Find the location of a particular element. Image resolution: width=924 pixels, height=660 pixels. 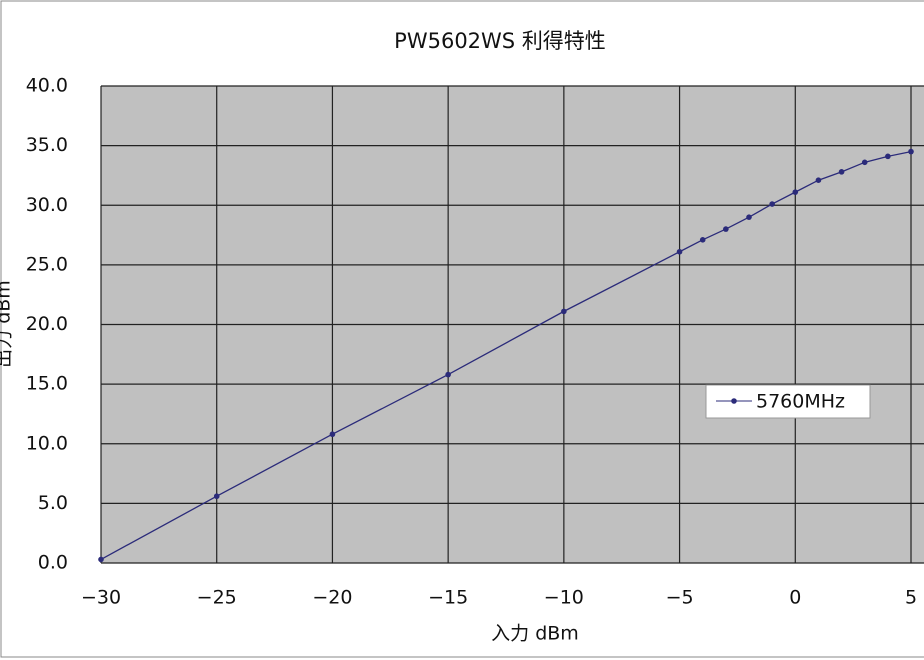

x-tick-label: −10 is located at coordinates (564, 598).